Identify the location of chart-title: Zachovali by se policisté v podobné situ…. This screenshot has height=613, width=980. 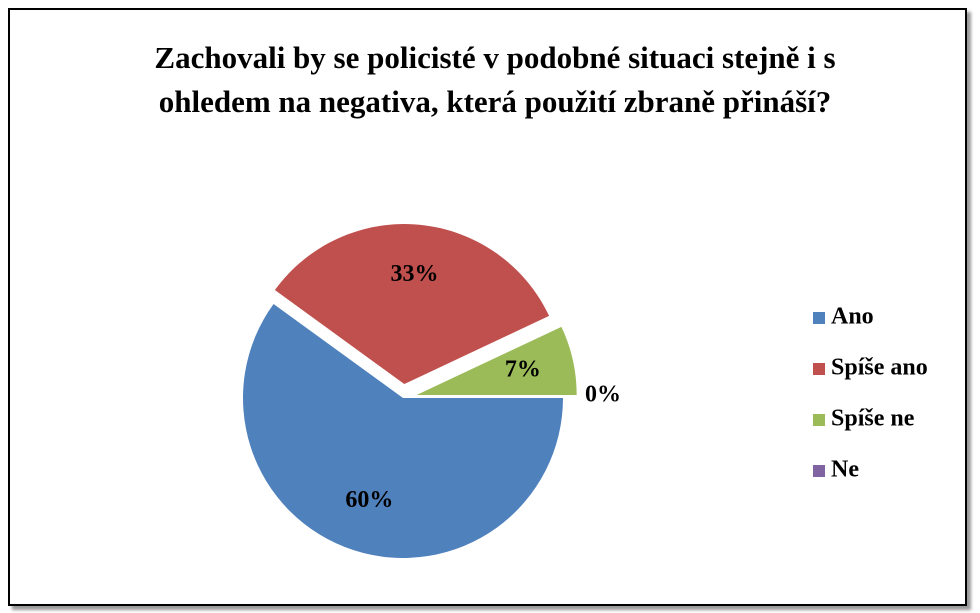
(495, 79).